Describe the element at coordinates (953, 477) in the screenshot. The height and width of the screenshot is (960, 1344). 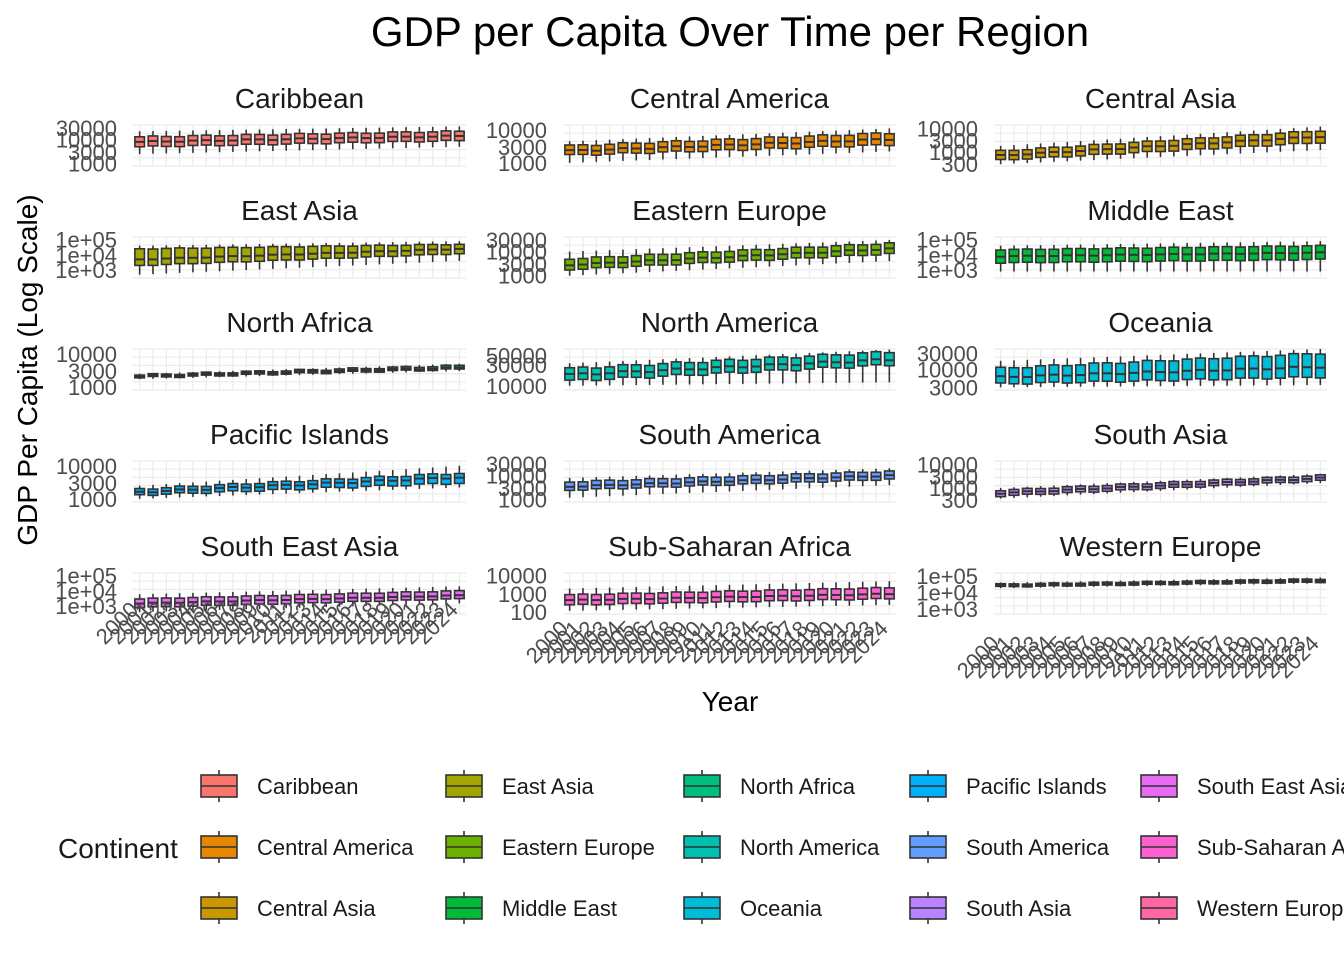
I see `y-tick-label: 3000` at that location.